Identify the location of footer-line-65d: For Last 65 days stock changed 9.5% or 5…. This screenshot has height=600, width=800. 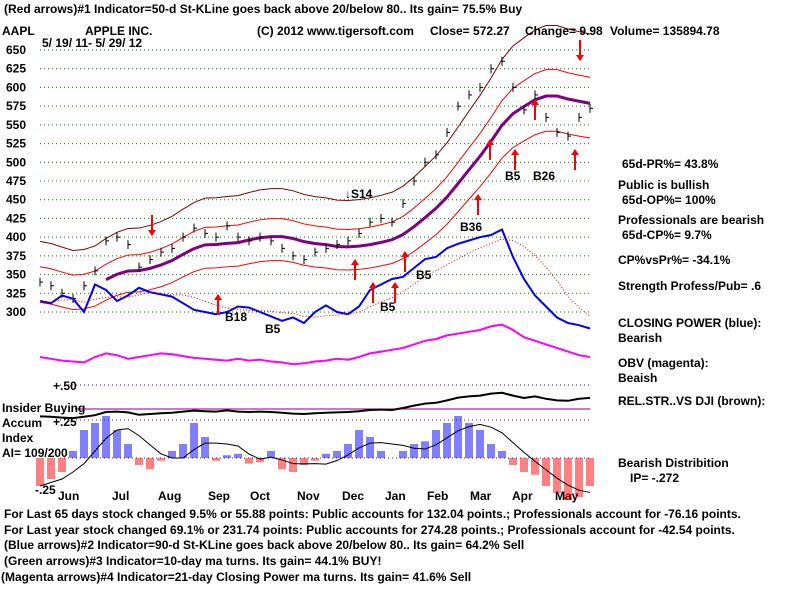
(372, 514).